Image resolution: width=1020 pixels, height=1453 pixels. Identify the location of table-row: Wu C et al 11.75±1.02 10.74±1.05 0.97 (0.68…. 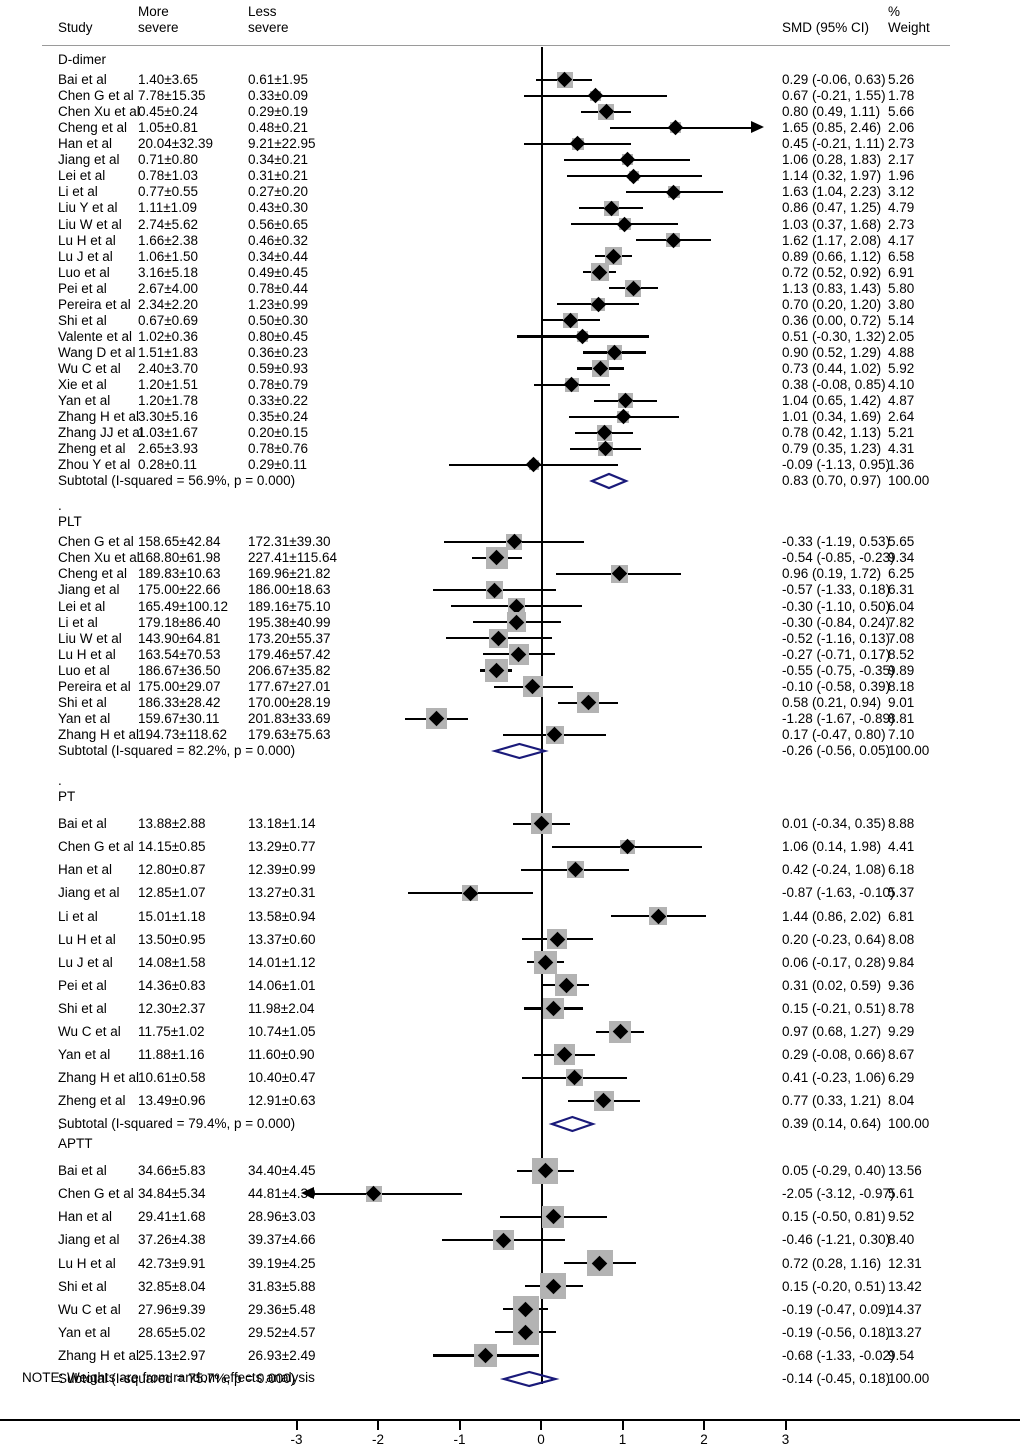
(510, 1031).